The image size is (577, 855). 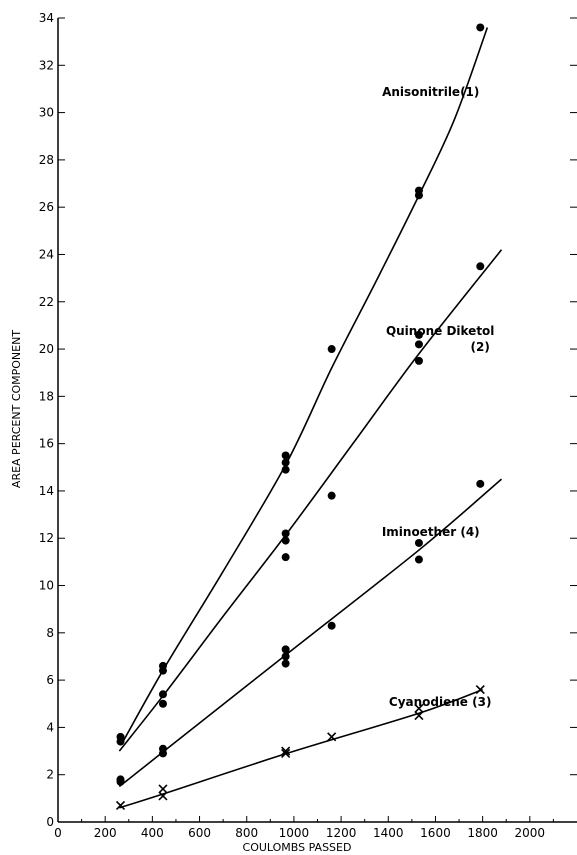 I want to click on y-tick-label: 20, so click(x=46, y=349).